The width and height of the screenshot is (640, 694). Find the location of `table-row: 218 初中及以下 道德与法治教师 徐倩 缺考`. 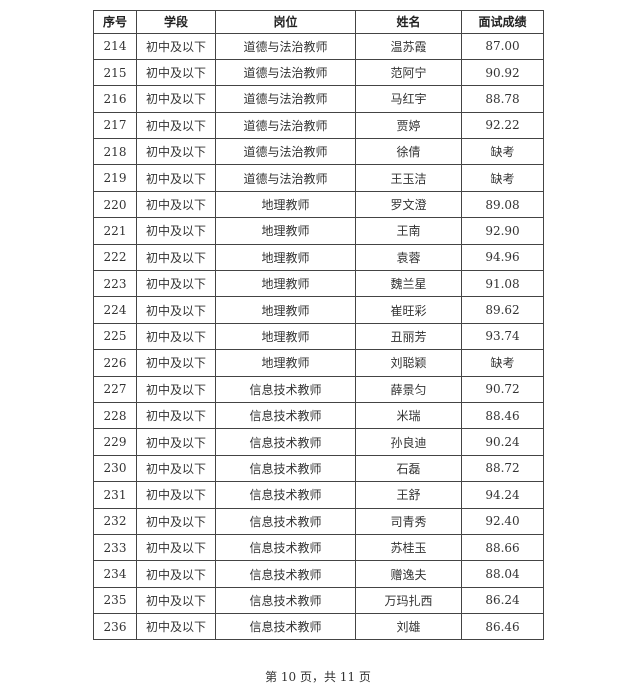

table-row: 218 初中及以下 道德与法治教师 徐倩 缺考 is located at coordinates (318, 152).